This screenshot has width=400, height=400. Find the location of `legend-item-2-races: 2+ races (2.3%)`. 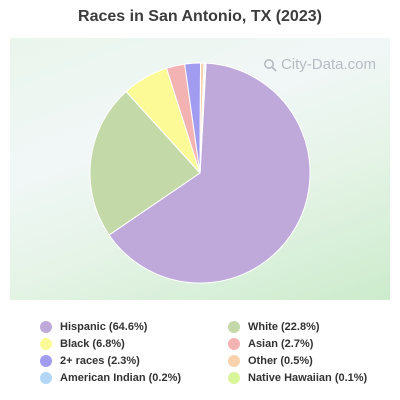

legend-item-2-races: 2+ races (2.3%) is located at coordinates (125, 361).